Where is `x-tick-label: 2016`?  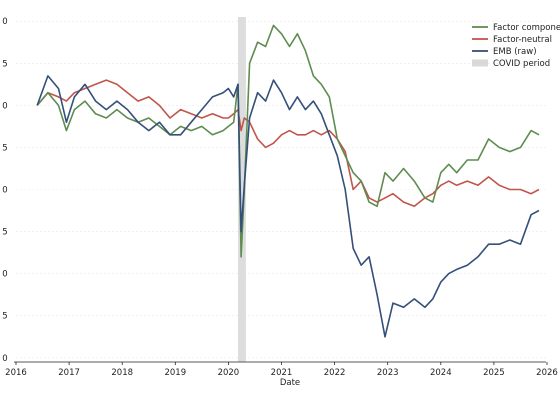 x-tick-label: 2016 is located at coordinates (16, 373).